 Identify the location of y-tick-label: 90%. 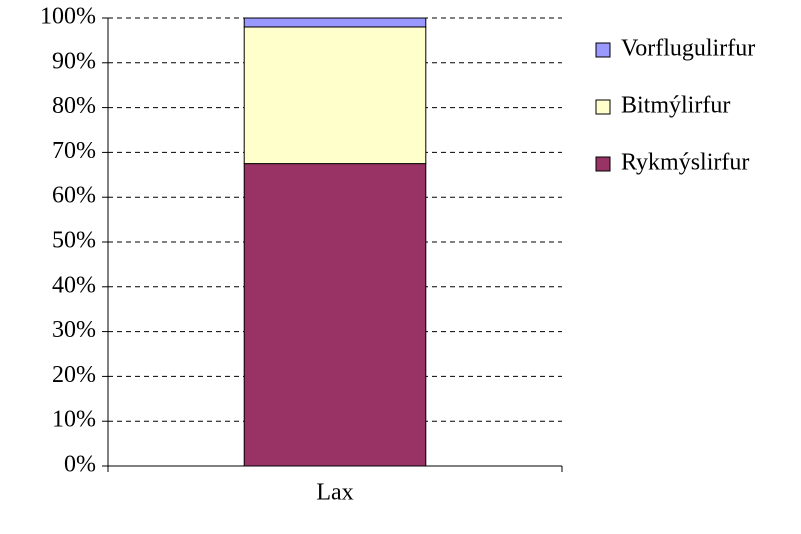
(74, 61).